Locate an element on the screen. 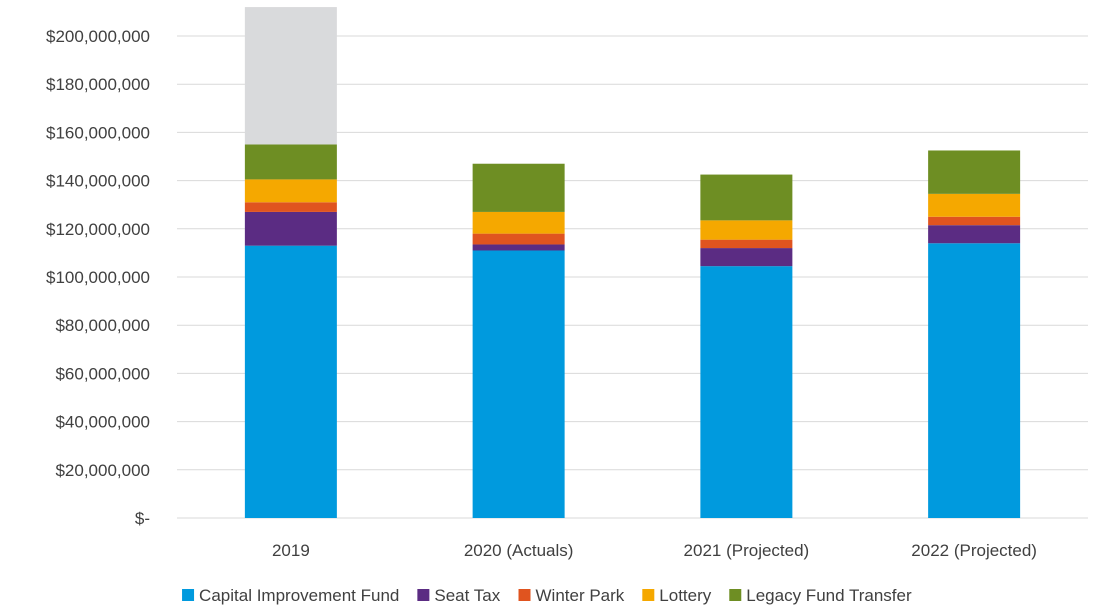 Image resolution: width=1094 pixels, height=613 pixels. legend-item: Capital Improvement Fund is located at coordinates (290, 595).